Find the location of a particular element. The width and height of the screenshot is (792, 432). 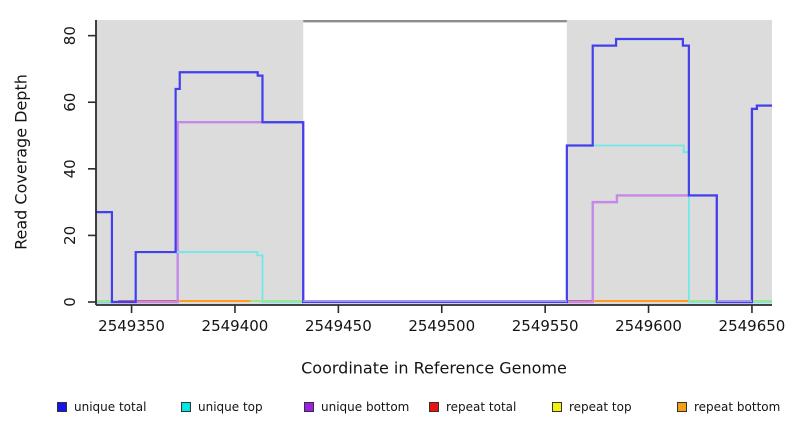

legend-item-unique-bottom: unique bottom is located at coordinates (356, 407).